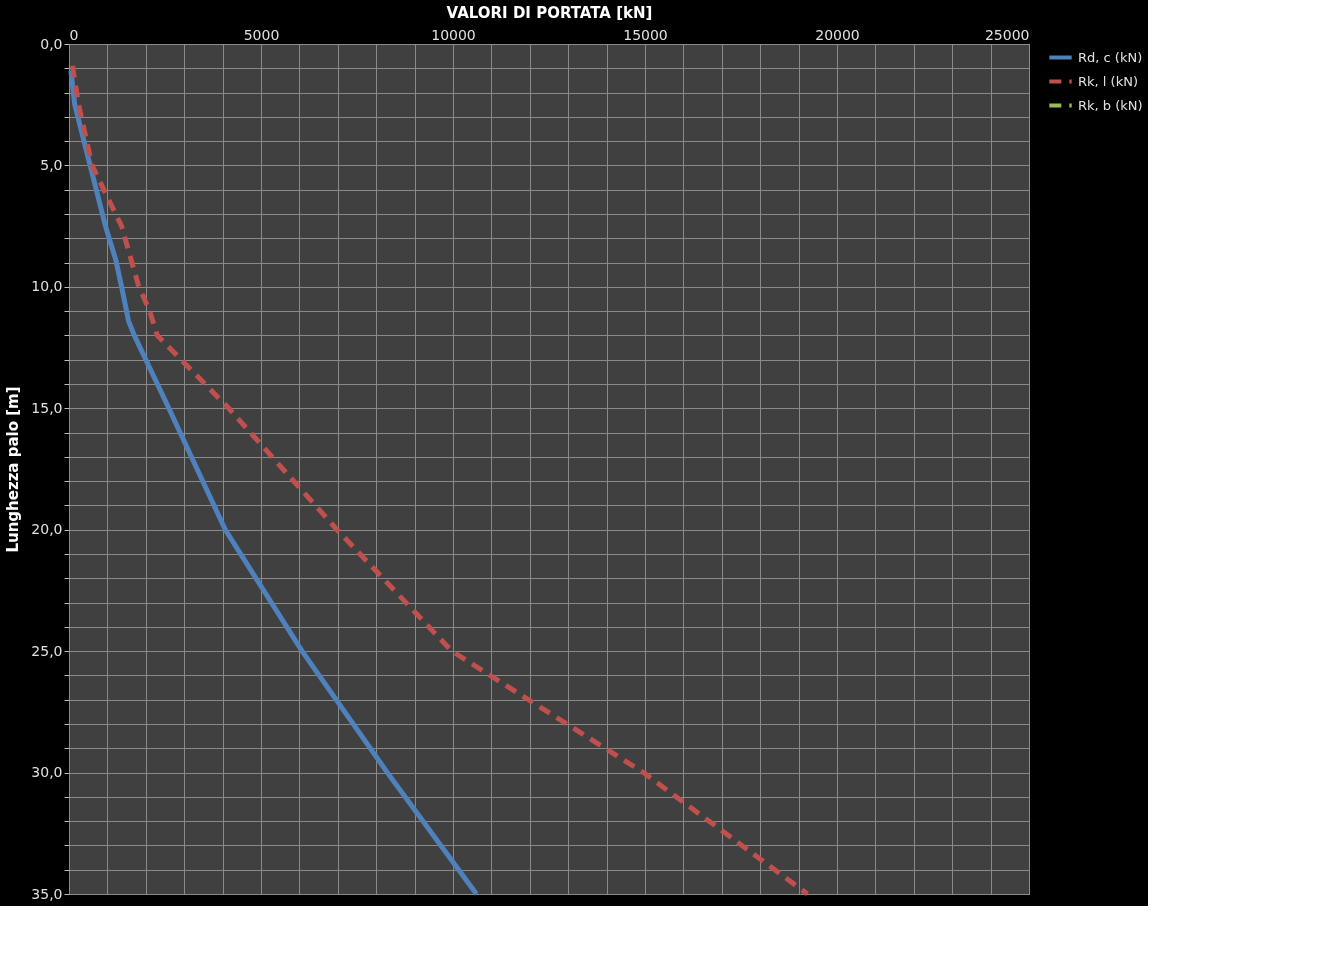  I want to click on legend-label: Rd, c (kN), so click(1110, 57).